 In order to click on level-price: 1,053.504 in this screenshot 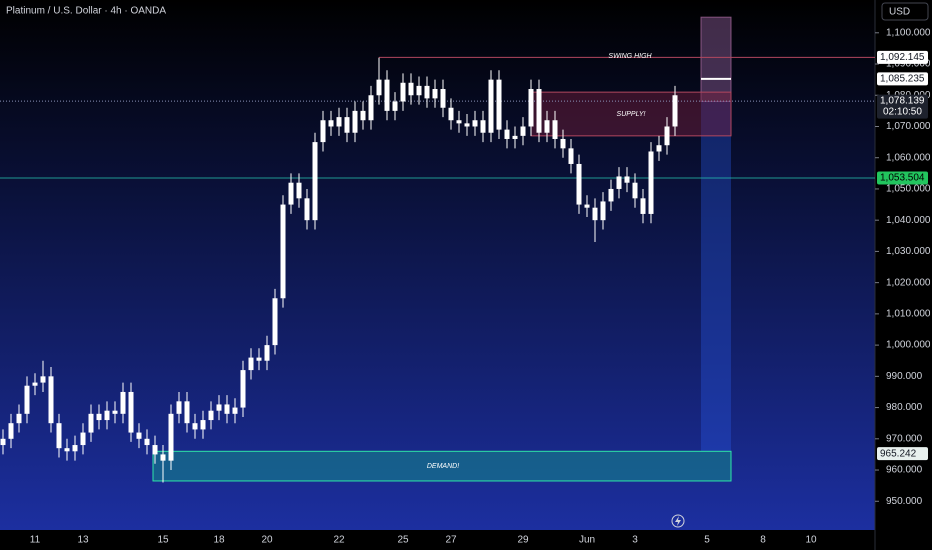, I will do `click(902, 178)`.